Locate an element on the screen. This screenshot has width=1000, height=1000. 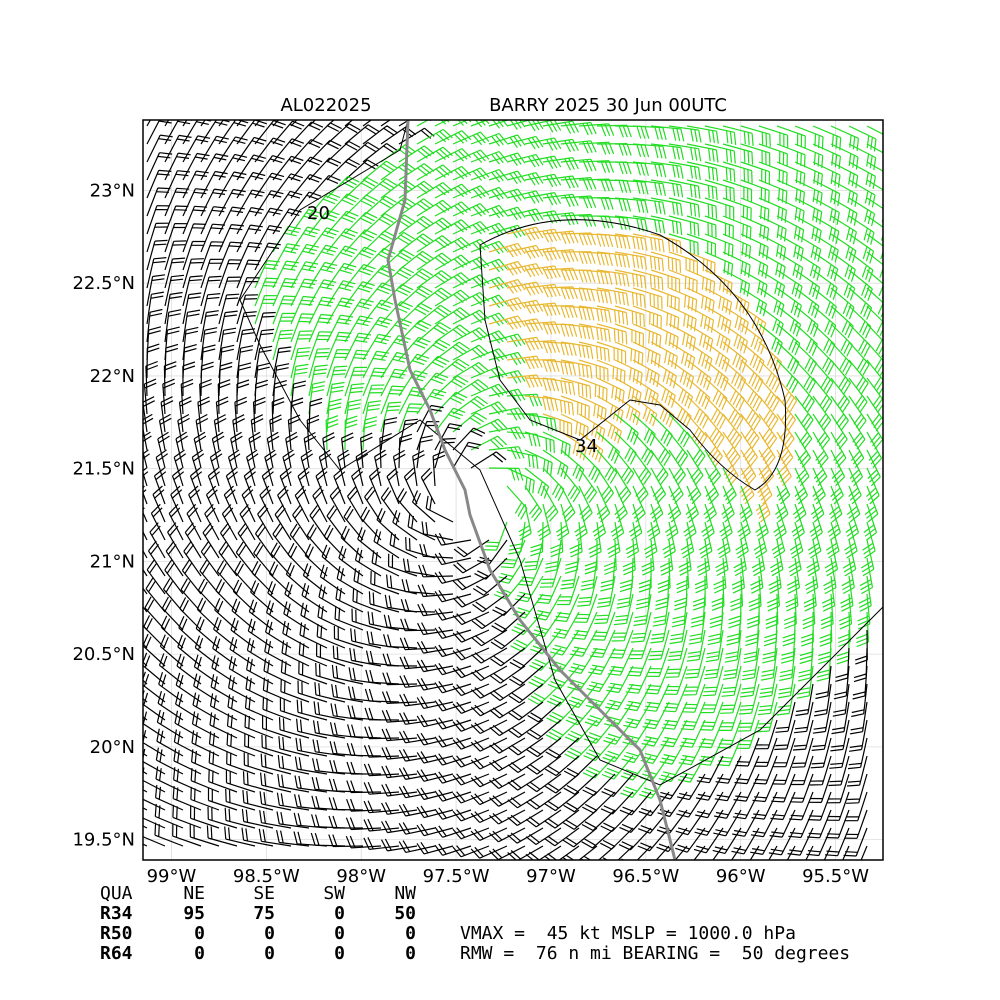
x-tick-label: 99°W is located at coordinates (172, 876).